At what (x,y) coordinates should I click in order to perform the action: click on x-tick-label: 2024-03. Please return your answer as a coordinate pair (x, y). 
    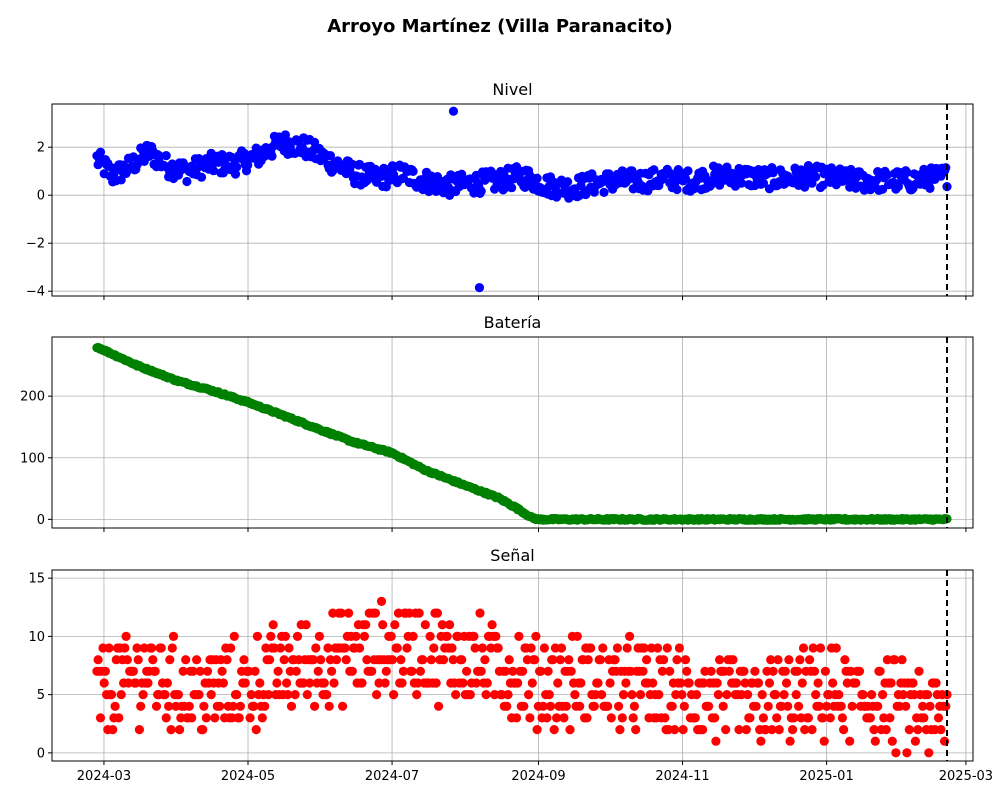
    Looking at the image, I should click on (104, 776).